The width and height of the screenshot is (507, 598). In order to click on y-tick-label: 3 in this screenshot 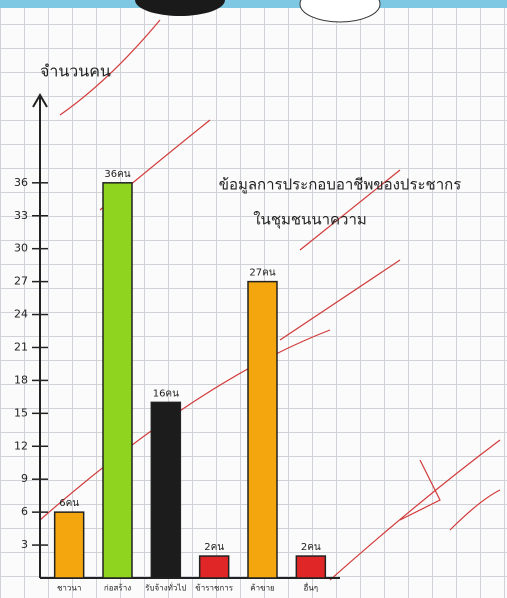, I will do `click(24, 544)`.